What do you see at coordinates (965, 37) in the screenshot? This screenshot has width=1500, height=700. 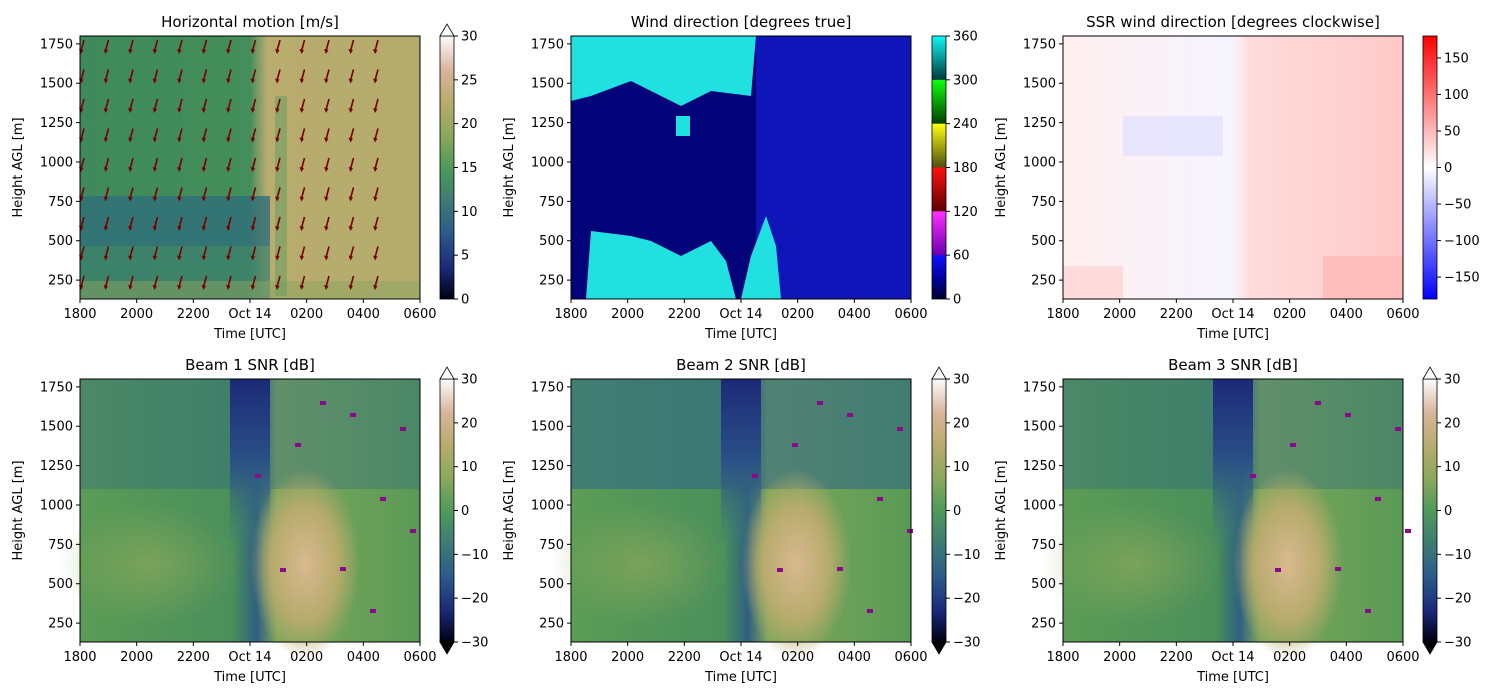 I see `colorbar-tick-label: 360` at bounding box center [965, 37].